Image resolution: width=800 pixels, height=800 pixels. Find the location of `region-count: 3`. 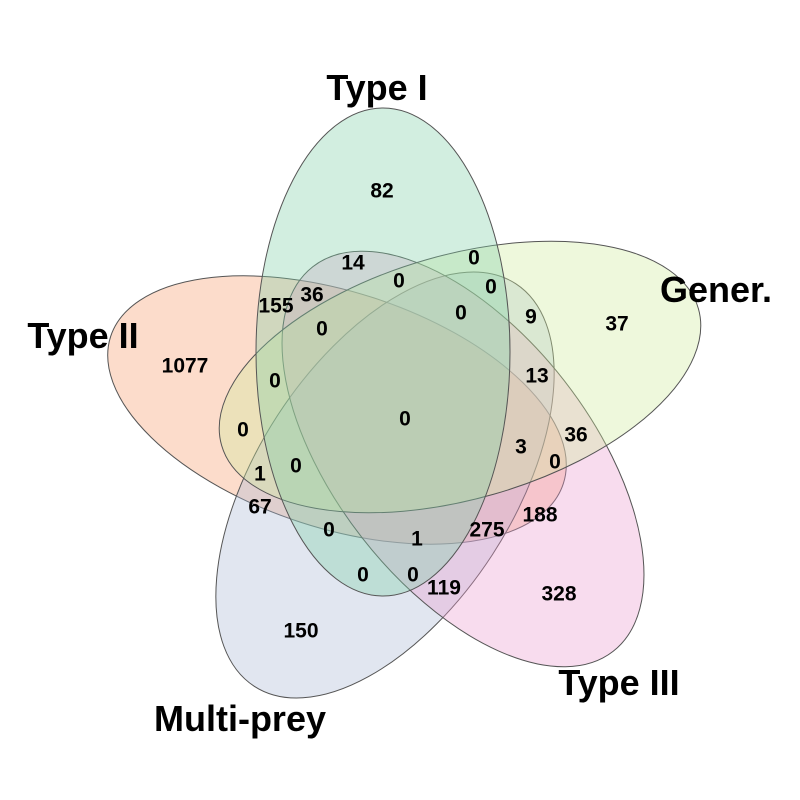

region-count: 3 is located at coordinates (521, 447).